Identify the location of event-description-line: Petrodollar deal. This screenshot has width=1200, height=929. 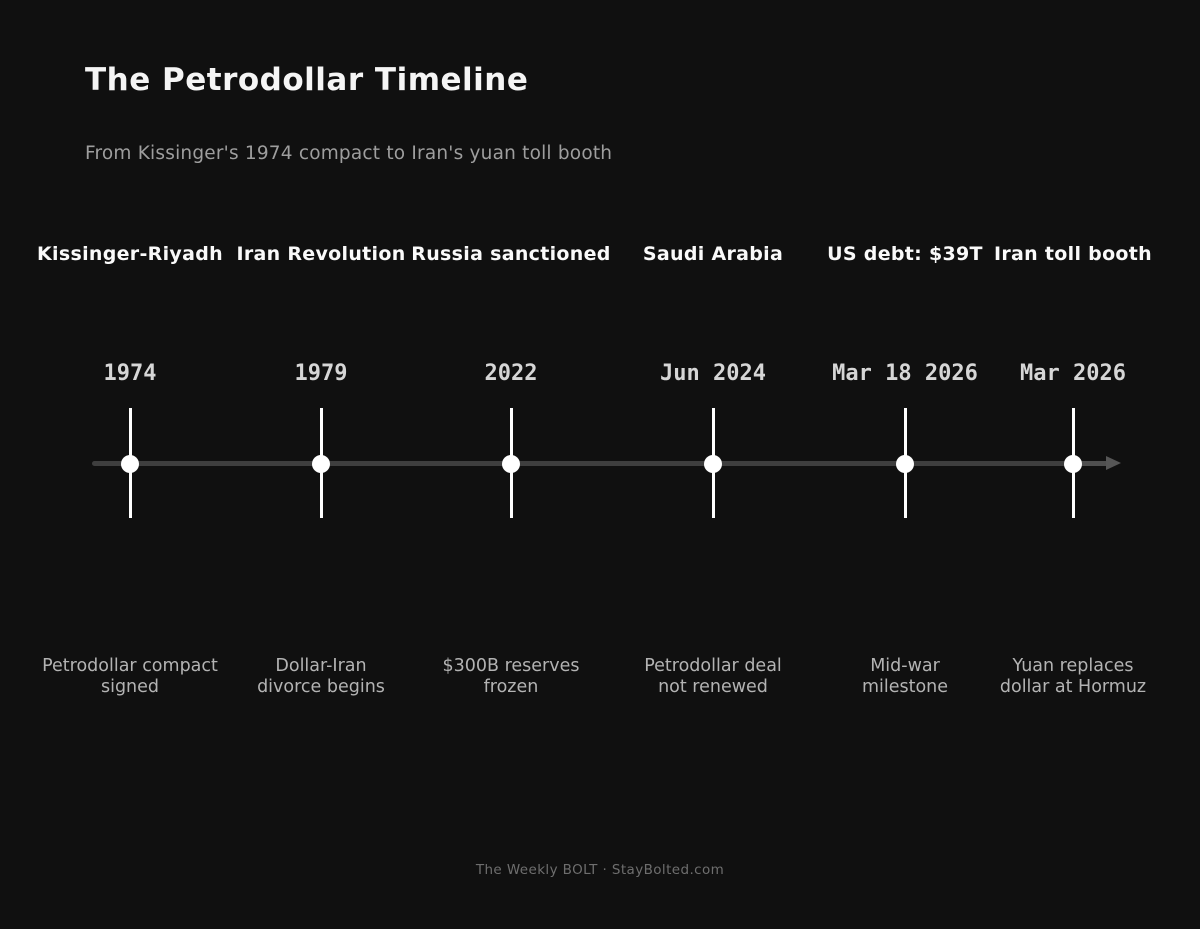
(713, 666).